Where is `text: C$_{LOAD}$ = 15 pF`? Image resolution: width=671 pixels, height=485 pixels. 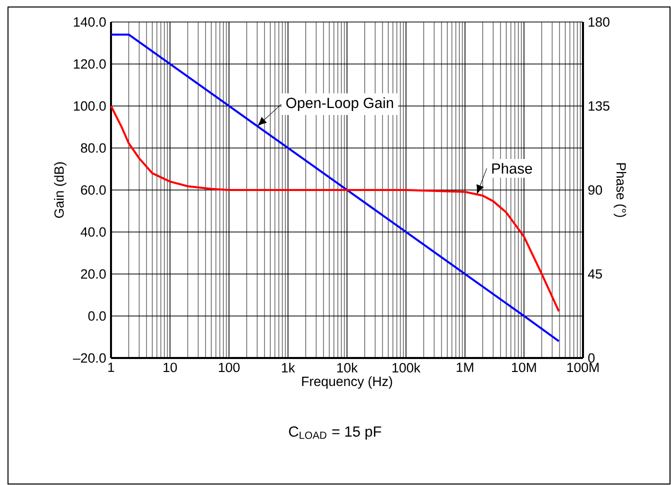 text: C$_{LOAD}$ = 15 pF is located at coordinates (335, 433).